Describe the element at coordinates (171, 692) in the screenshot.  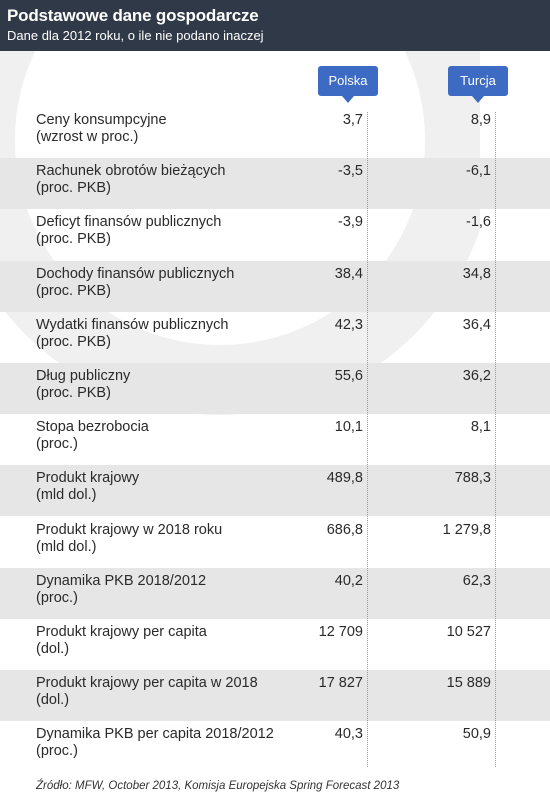
I see `row-label: Produkt krajowy per capita w 2018 (dol.)` at that location.